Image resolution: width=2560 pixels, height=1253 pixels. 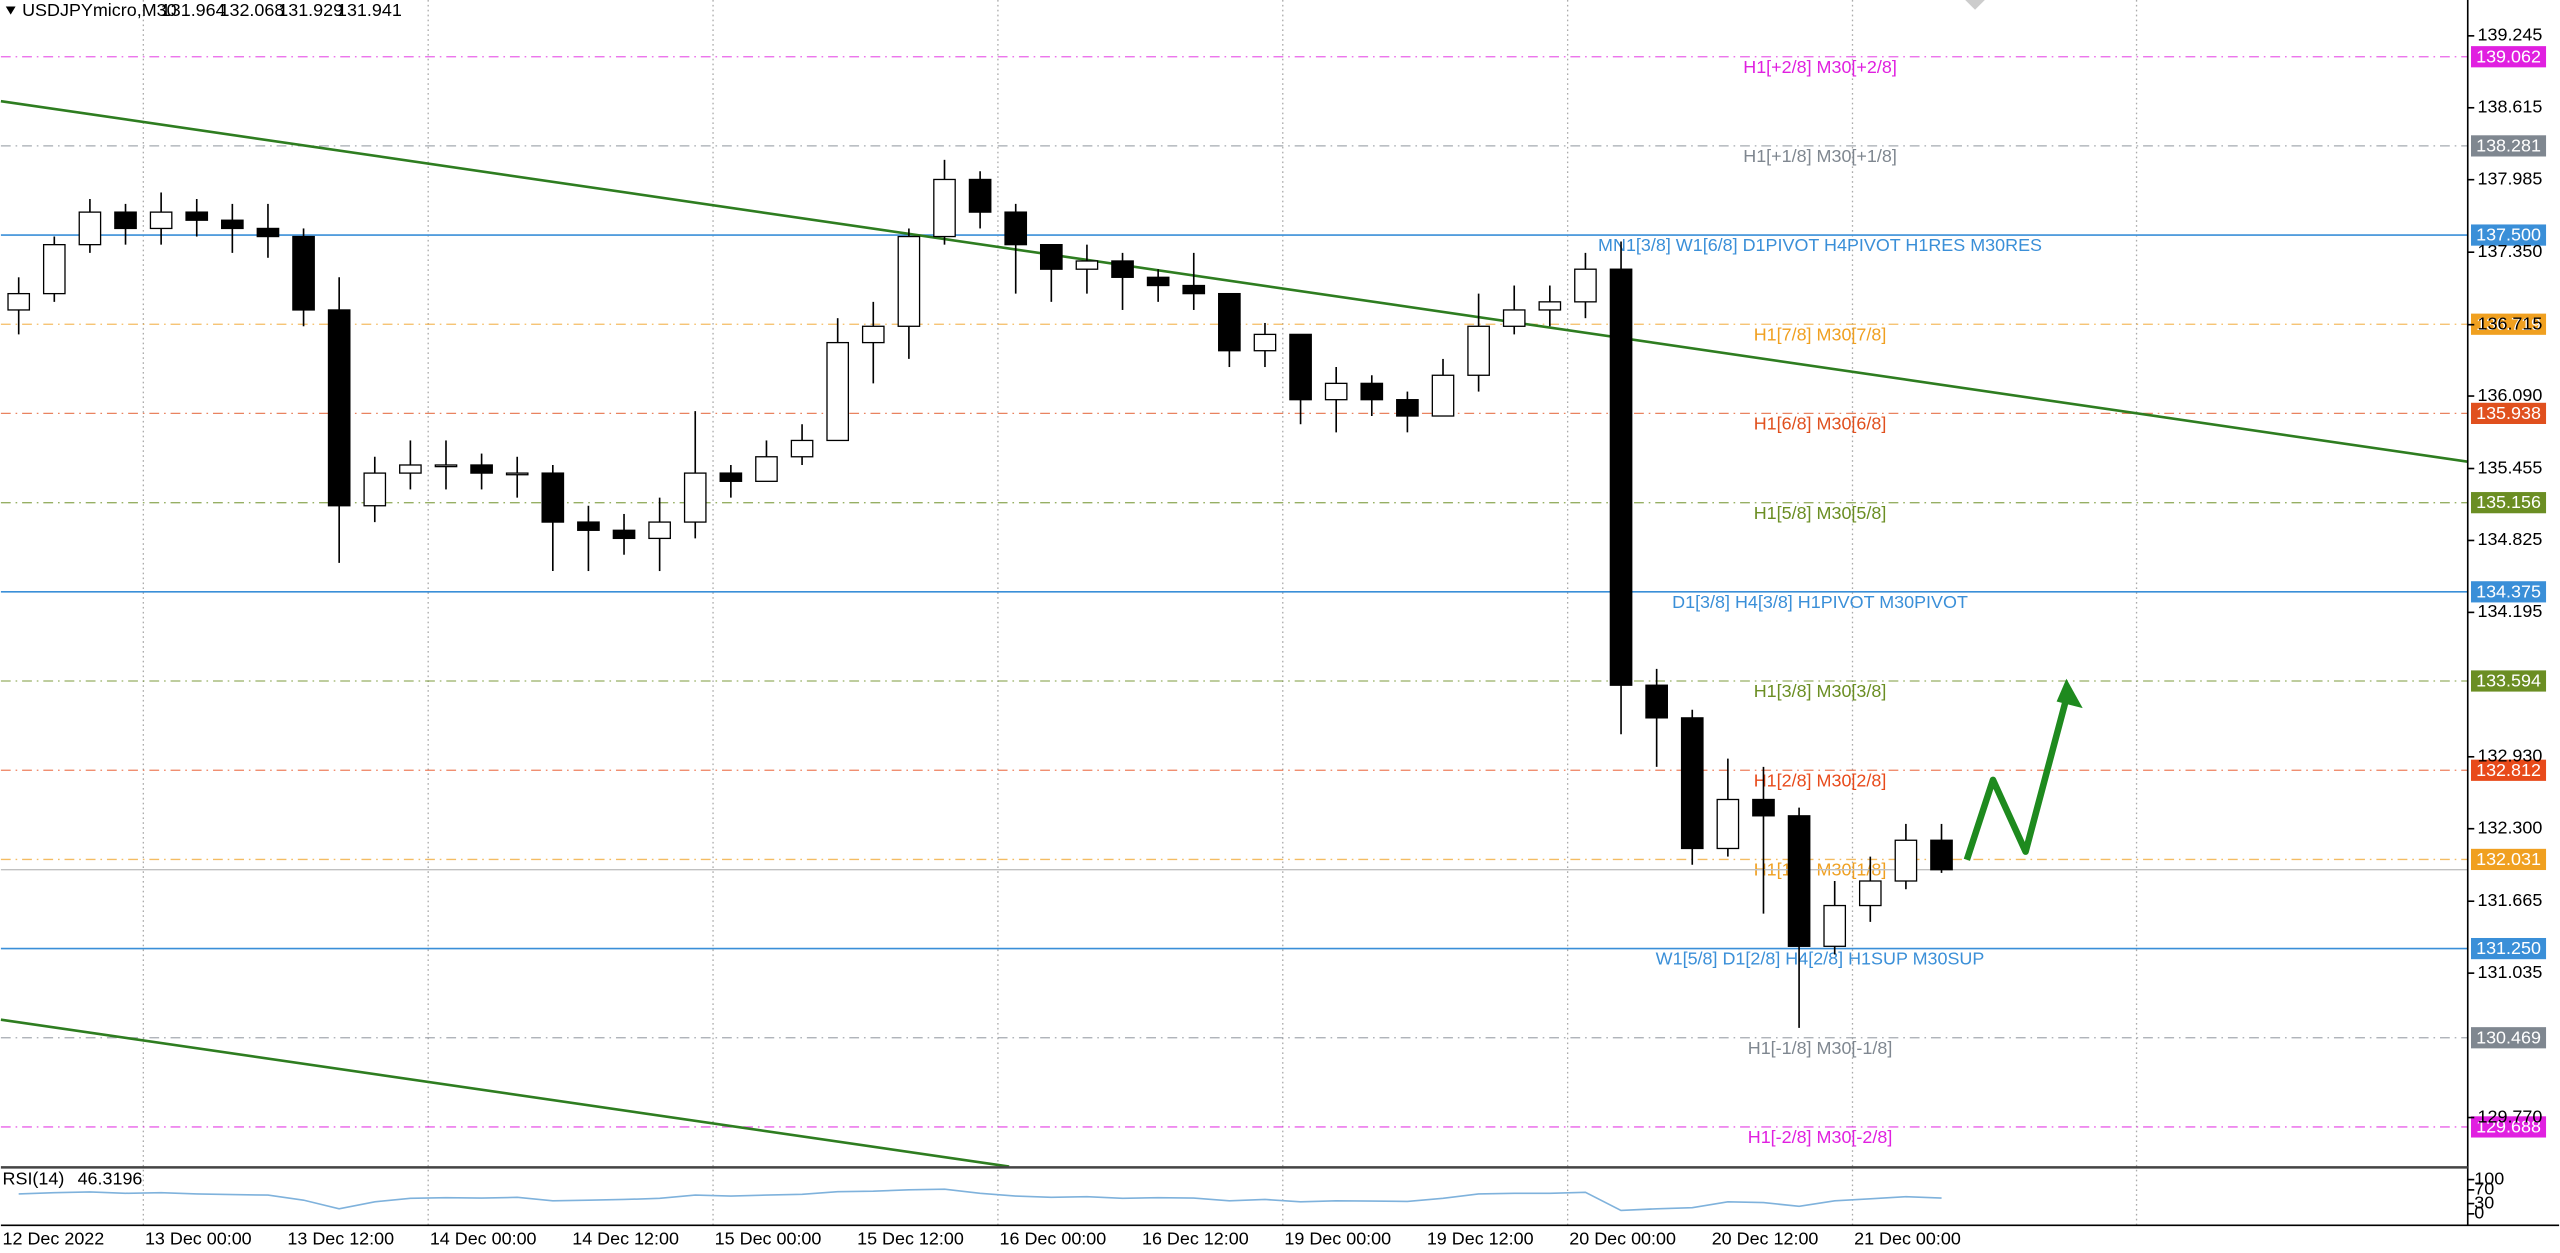 What do you see at coordinates (54, 1239) in the screenshot?
I see `x-tick-label: 12 Dec 2022` at bounding box center [54, 1239].